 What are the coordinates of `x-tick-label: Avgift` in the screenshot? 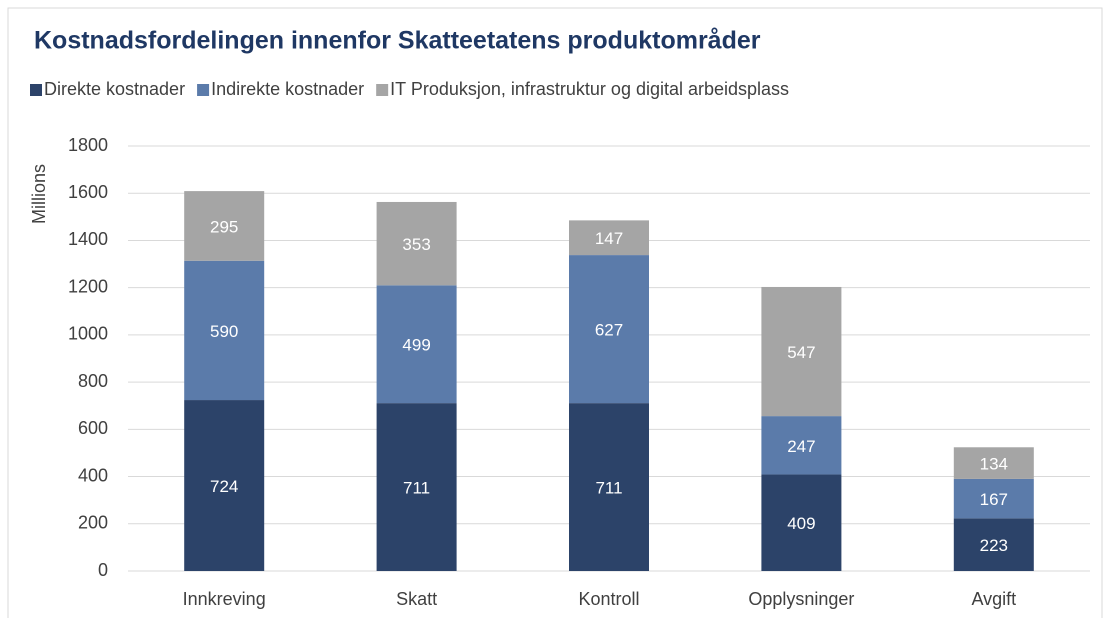 It's located at (993, 599).